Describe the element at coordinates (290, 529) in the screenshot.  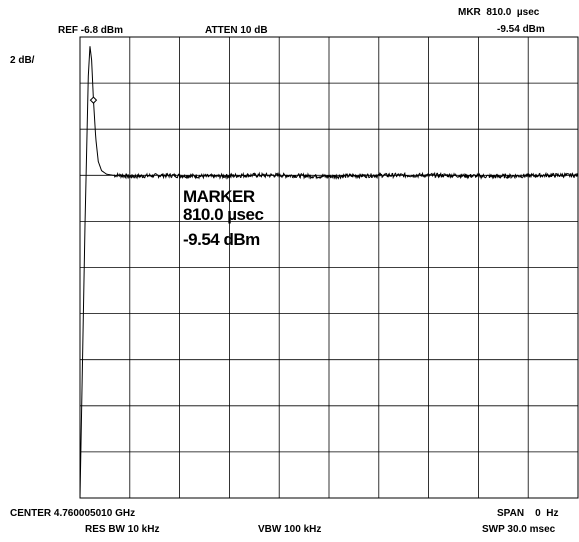
I see `vbw-label: VBW 100 kHz` at that location.